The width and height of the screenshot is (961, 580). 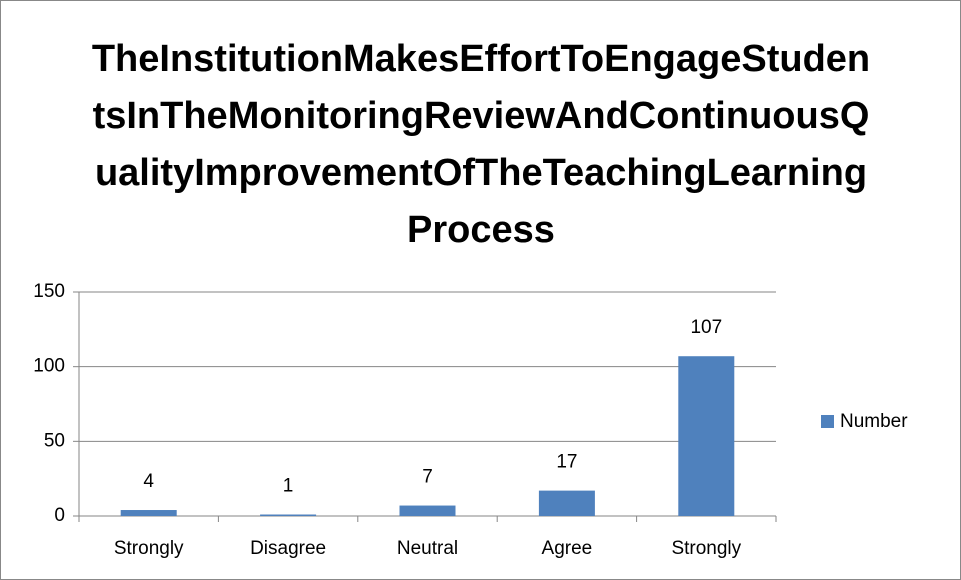 What do you see at coordinates (49, 366) in the screenshot?
I see `y-tick-label: 100` at bounding box center [49, 366].